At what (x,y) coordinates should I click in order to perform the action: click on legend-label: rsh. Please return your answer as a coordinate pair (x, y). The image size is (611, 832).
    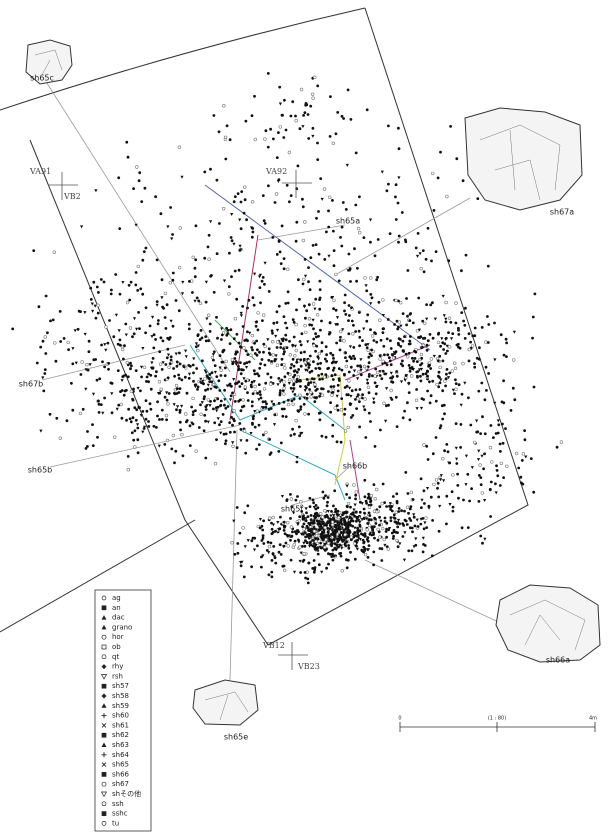
    Looking at the image, I should click on (117, 676).